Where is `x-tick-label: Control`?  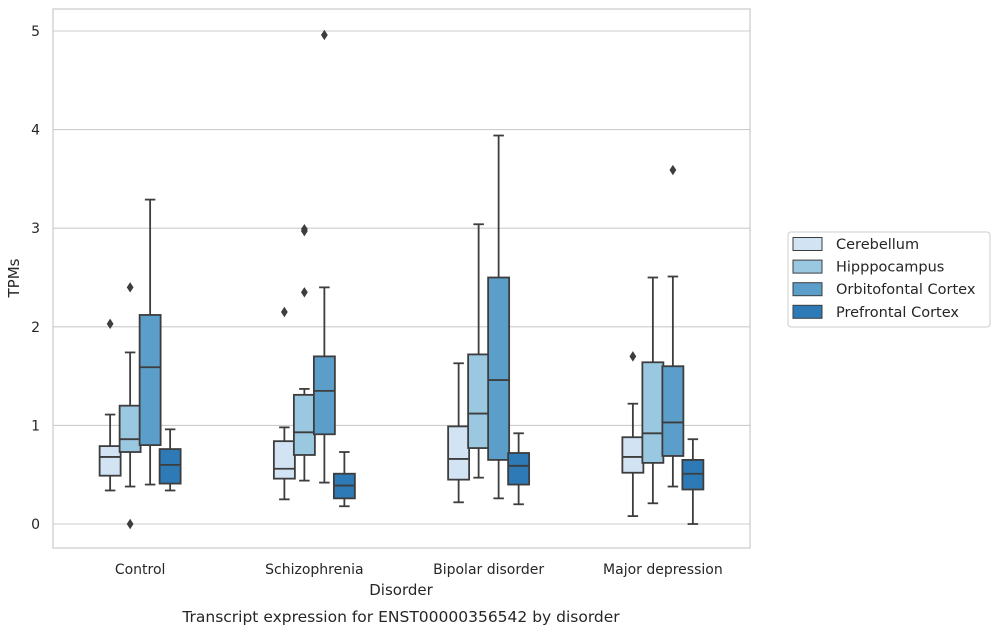 x-tick-label: Control is located at coordinates (140, 570).